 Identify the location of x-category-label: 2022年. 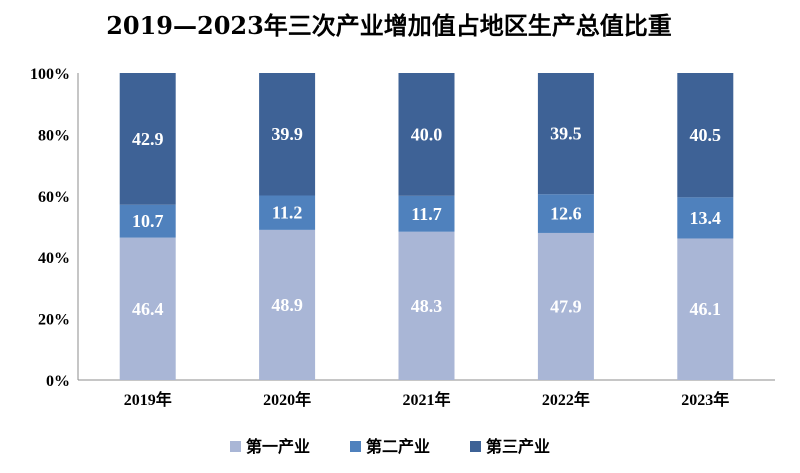
(566, 399).